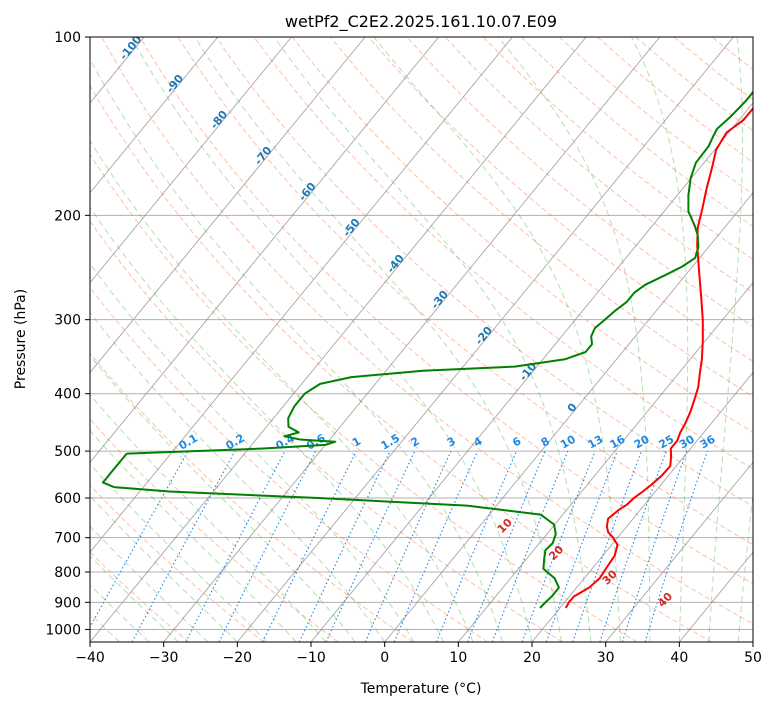  Describe the element at coordinates (63, 630) in the screenshot. I see `y-tick-label: 1000` at that location.